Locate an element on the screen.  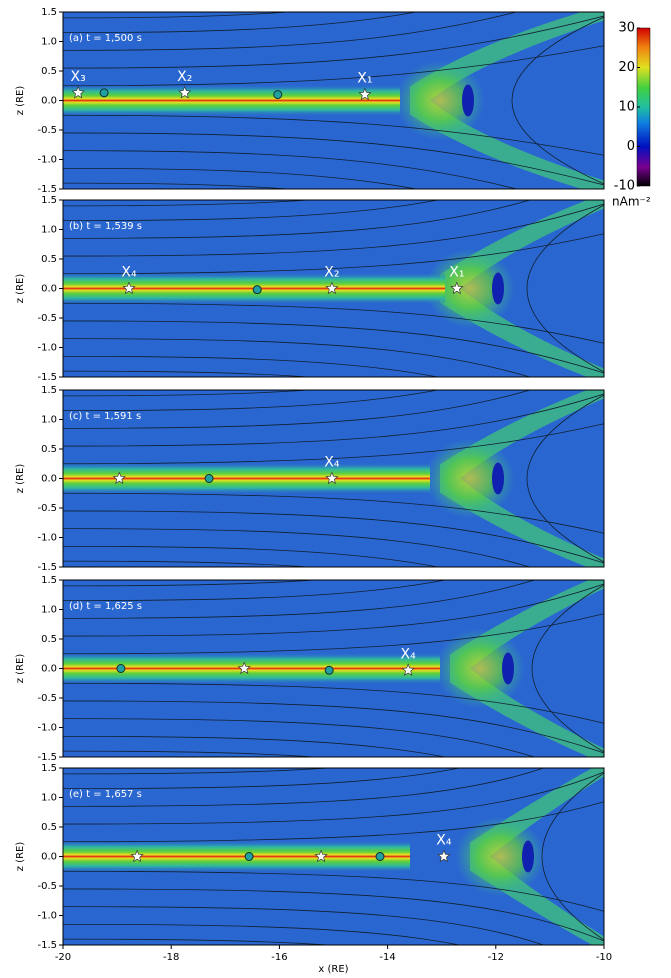
x-line-label: X₂ is located at coordinates (184, 77).